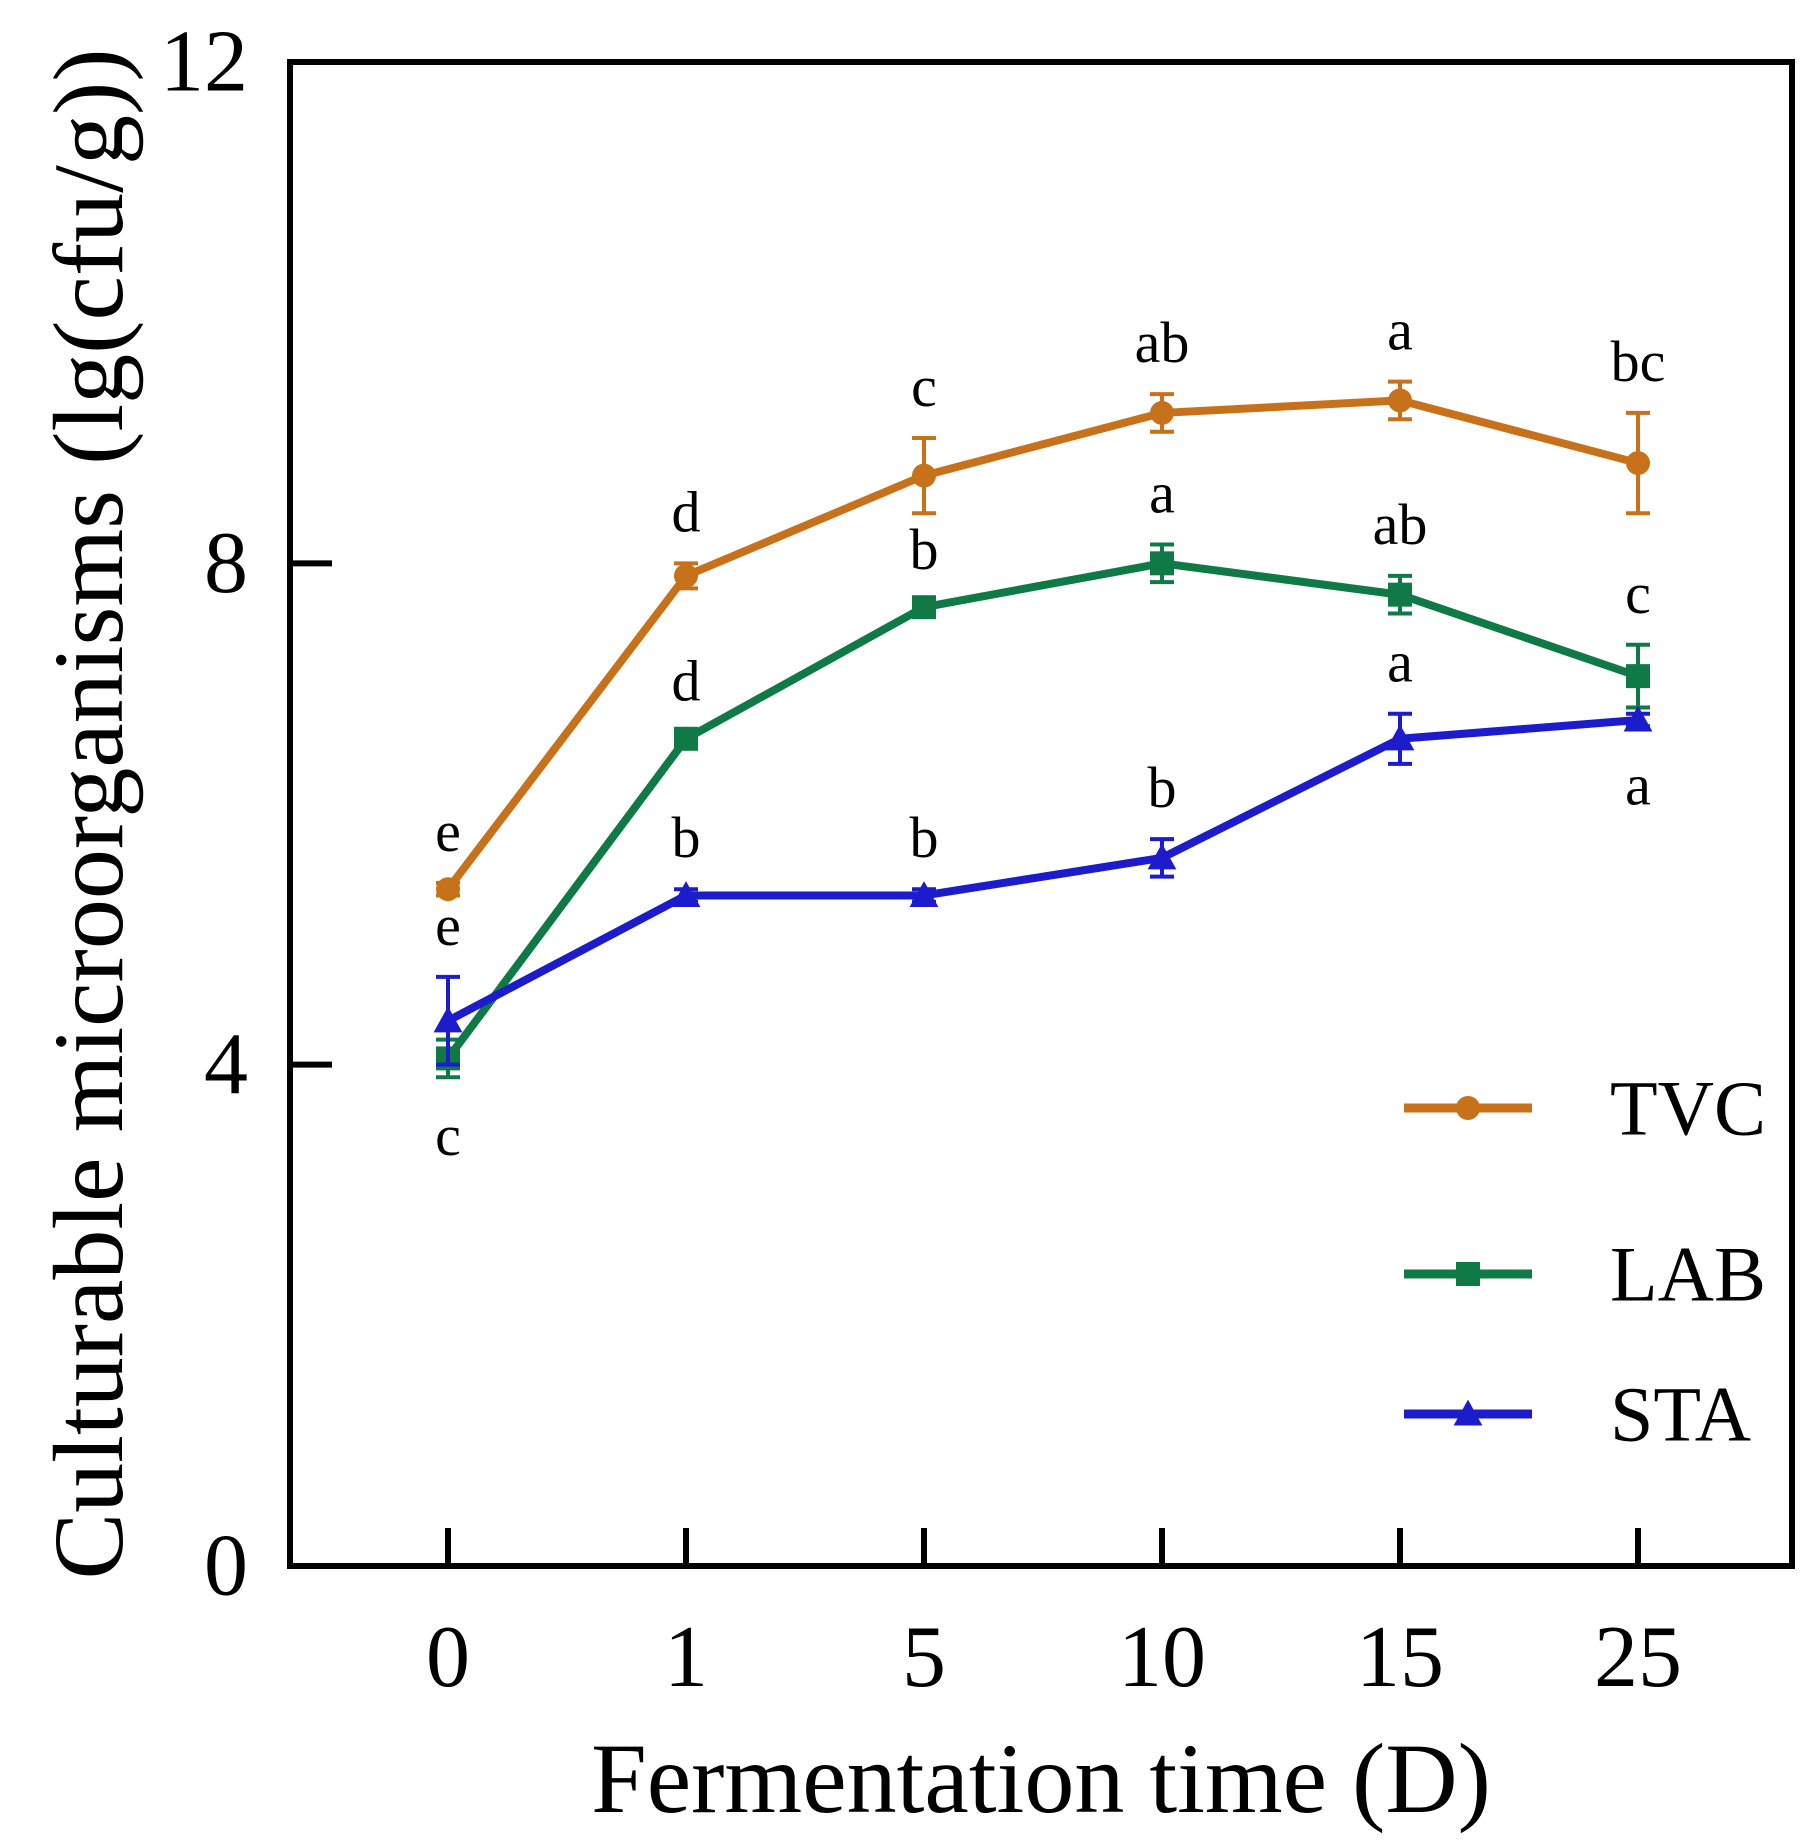 Image resolution: width=1812 pixels, height=1846 pixels. Describe the element at coordinates (226, 1064) in the screenshot. I see `y-tick-label: 4` at that location.